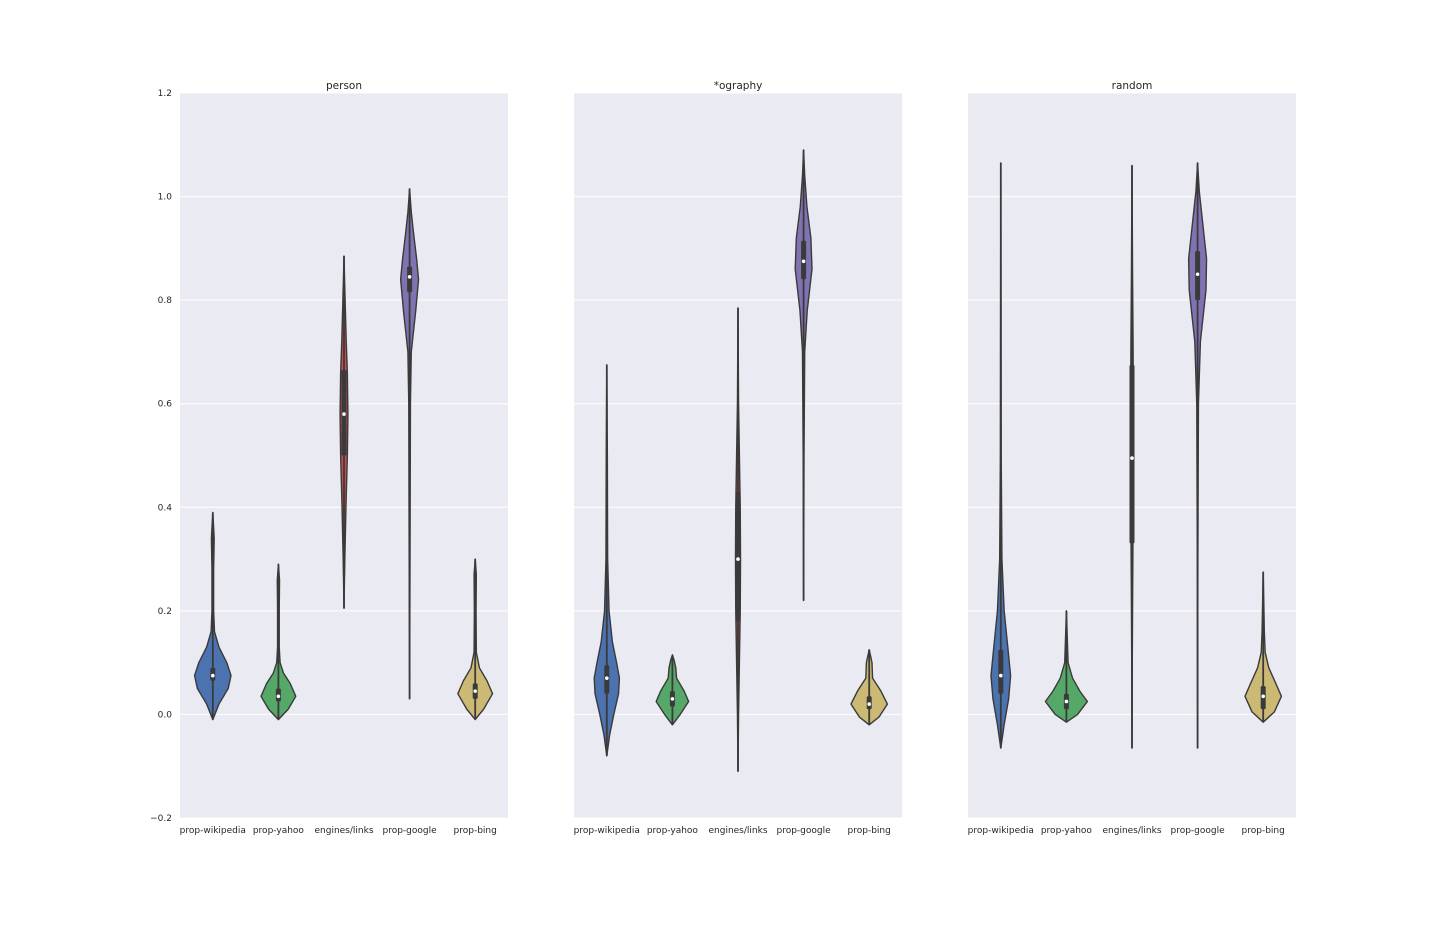 This screenshot has height=936, width=1440. I want to click on panel-title: person, so click(344, 86).